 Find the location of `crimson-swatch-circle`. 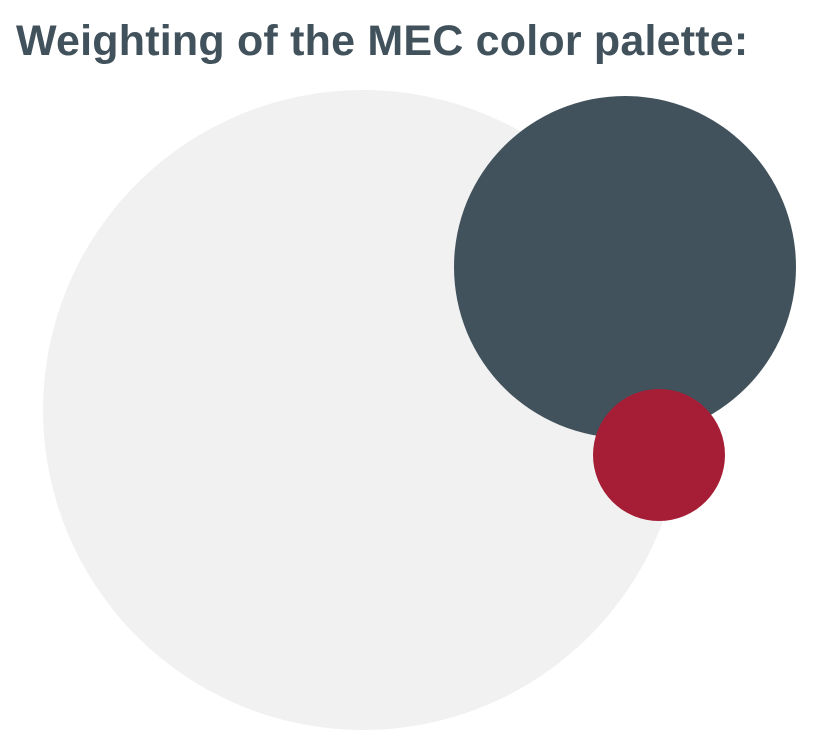

crimson-swatch-circle is located at coordinates (659, 455).